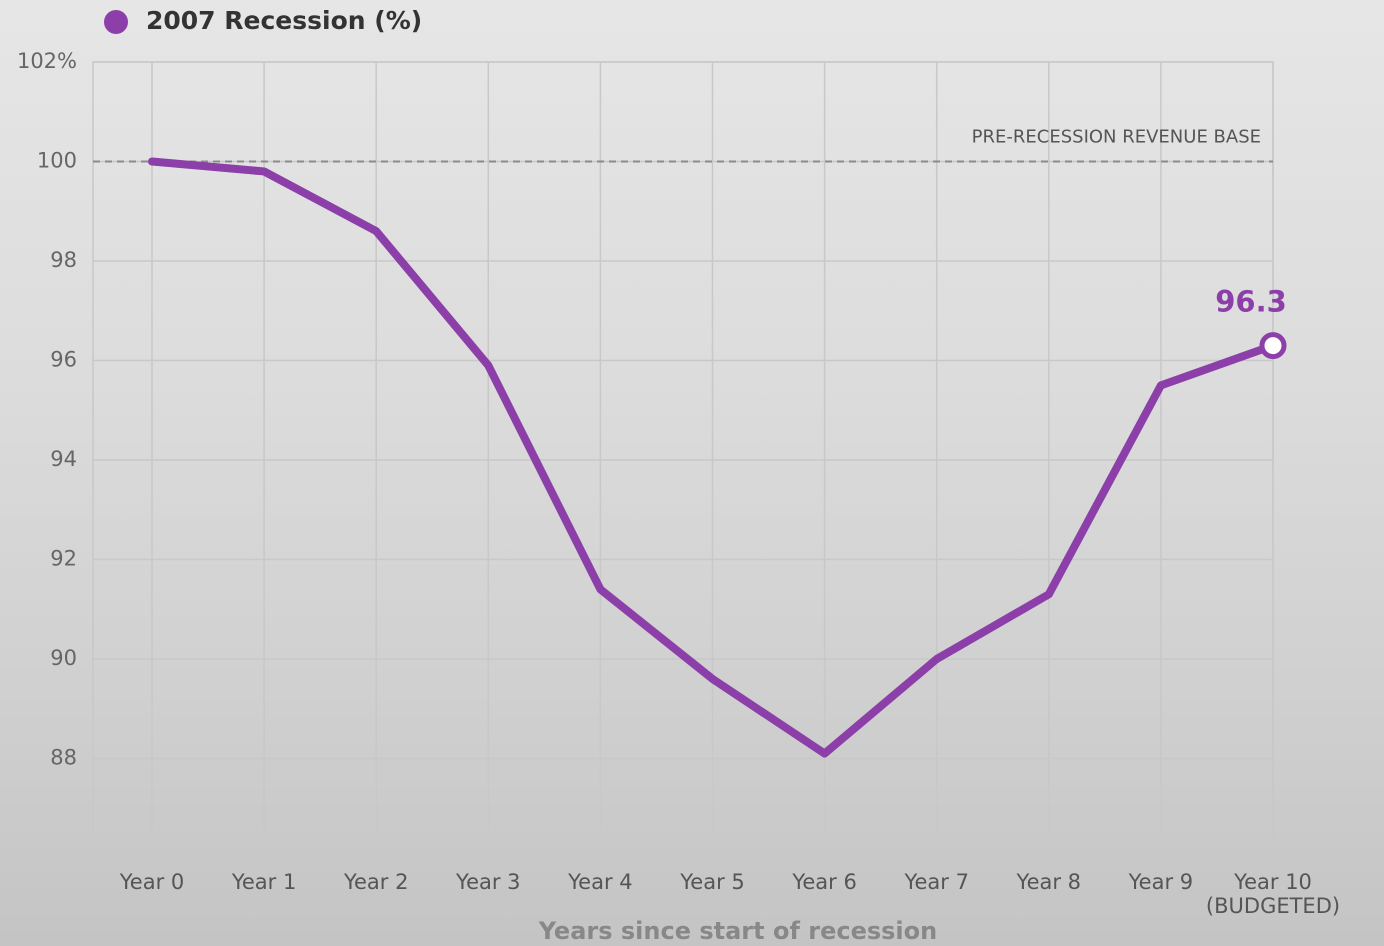 Image resolution: width=1384 pixels, height=946 pixels. Describe the element at coordinates (1273, 346) in the screenshot. I see `end-point` at that location.